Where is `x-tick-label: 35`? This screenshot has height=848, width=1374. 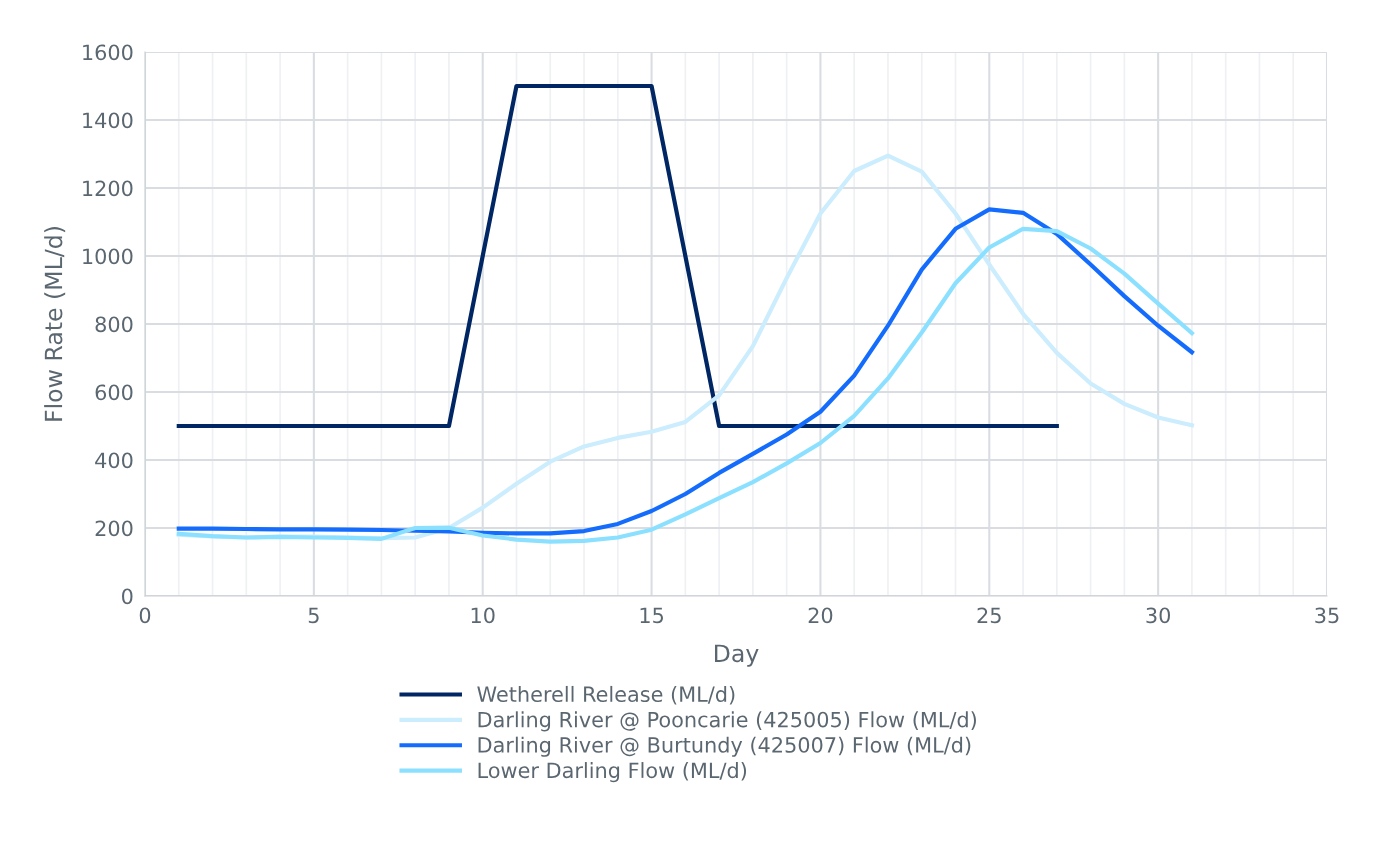
x-tick-label: 35 is located at coordinates (1327, 615).